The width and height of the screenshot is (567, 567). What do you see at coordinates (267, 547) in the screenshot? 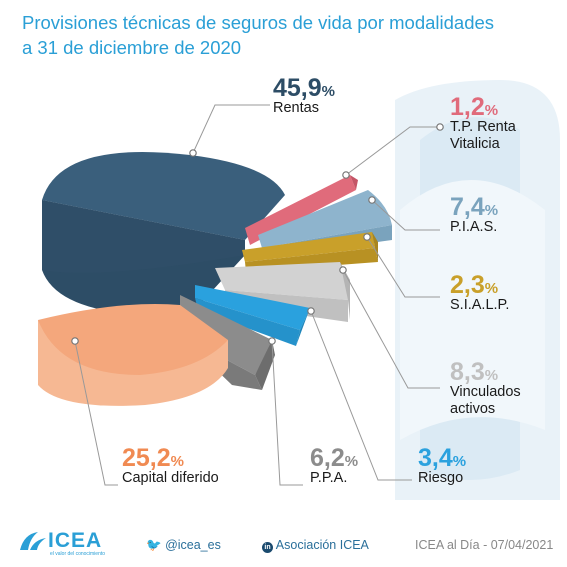
I see `linkedin-icon: in` at bounding box center [267, 547].